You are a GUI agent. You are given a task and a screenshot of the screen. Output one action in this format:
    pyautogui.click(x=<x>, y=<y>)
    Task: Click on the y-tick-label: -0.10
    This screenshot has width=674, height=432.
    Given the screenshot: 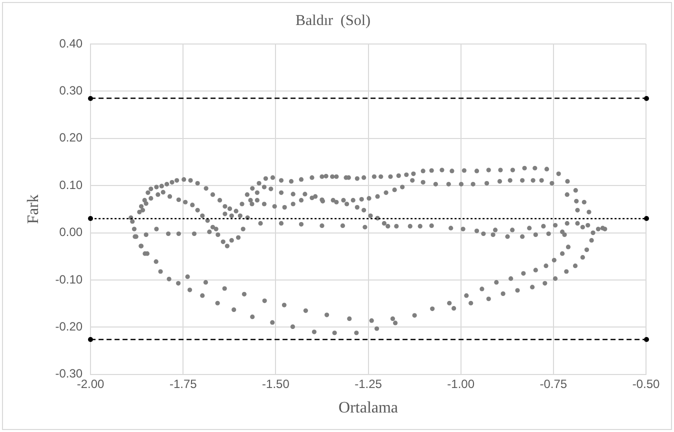 What is the action you would take?
    pyautogui.click(x=69, y=279)
    